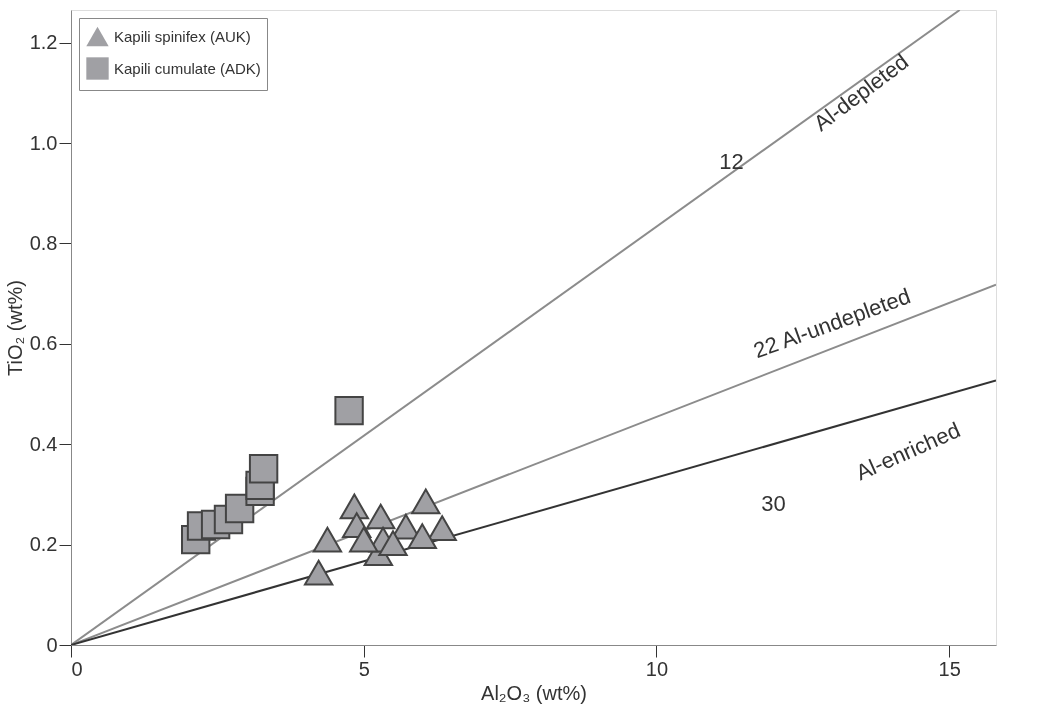 Image resolution: width=1038 pixels, height=722 pixels. Describe the element at coordinates (731, 161) in the screenshot. I see `annotation: 12` at that location.